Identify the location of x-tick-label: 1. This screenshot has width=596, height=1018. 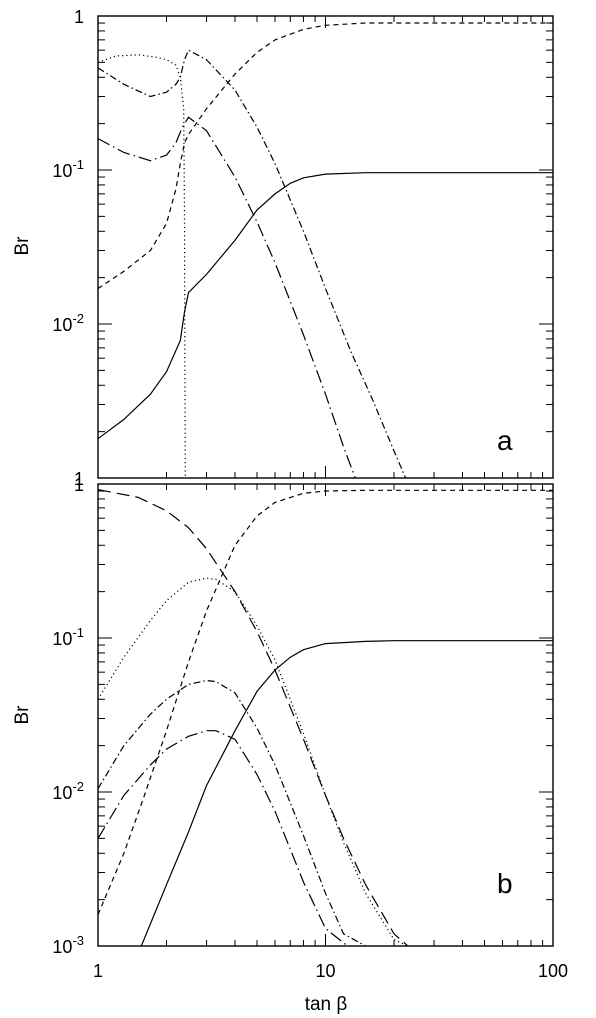
(98, 971).